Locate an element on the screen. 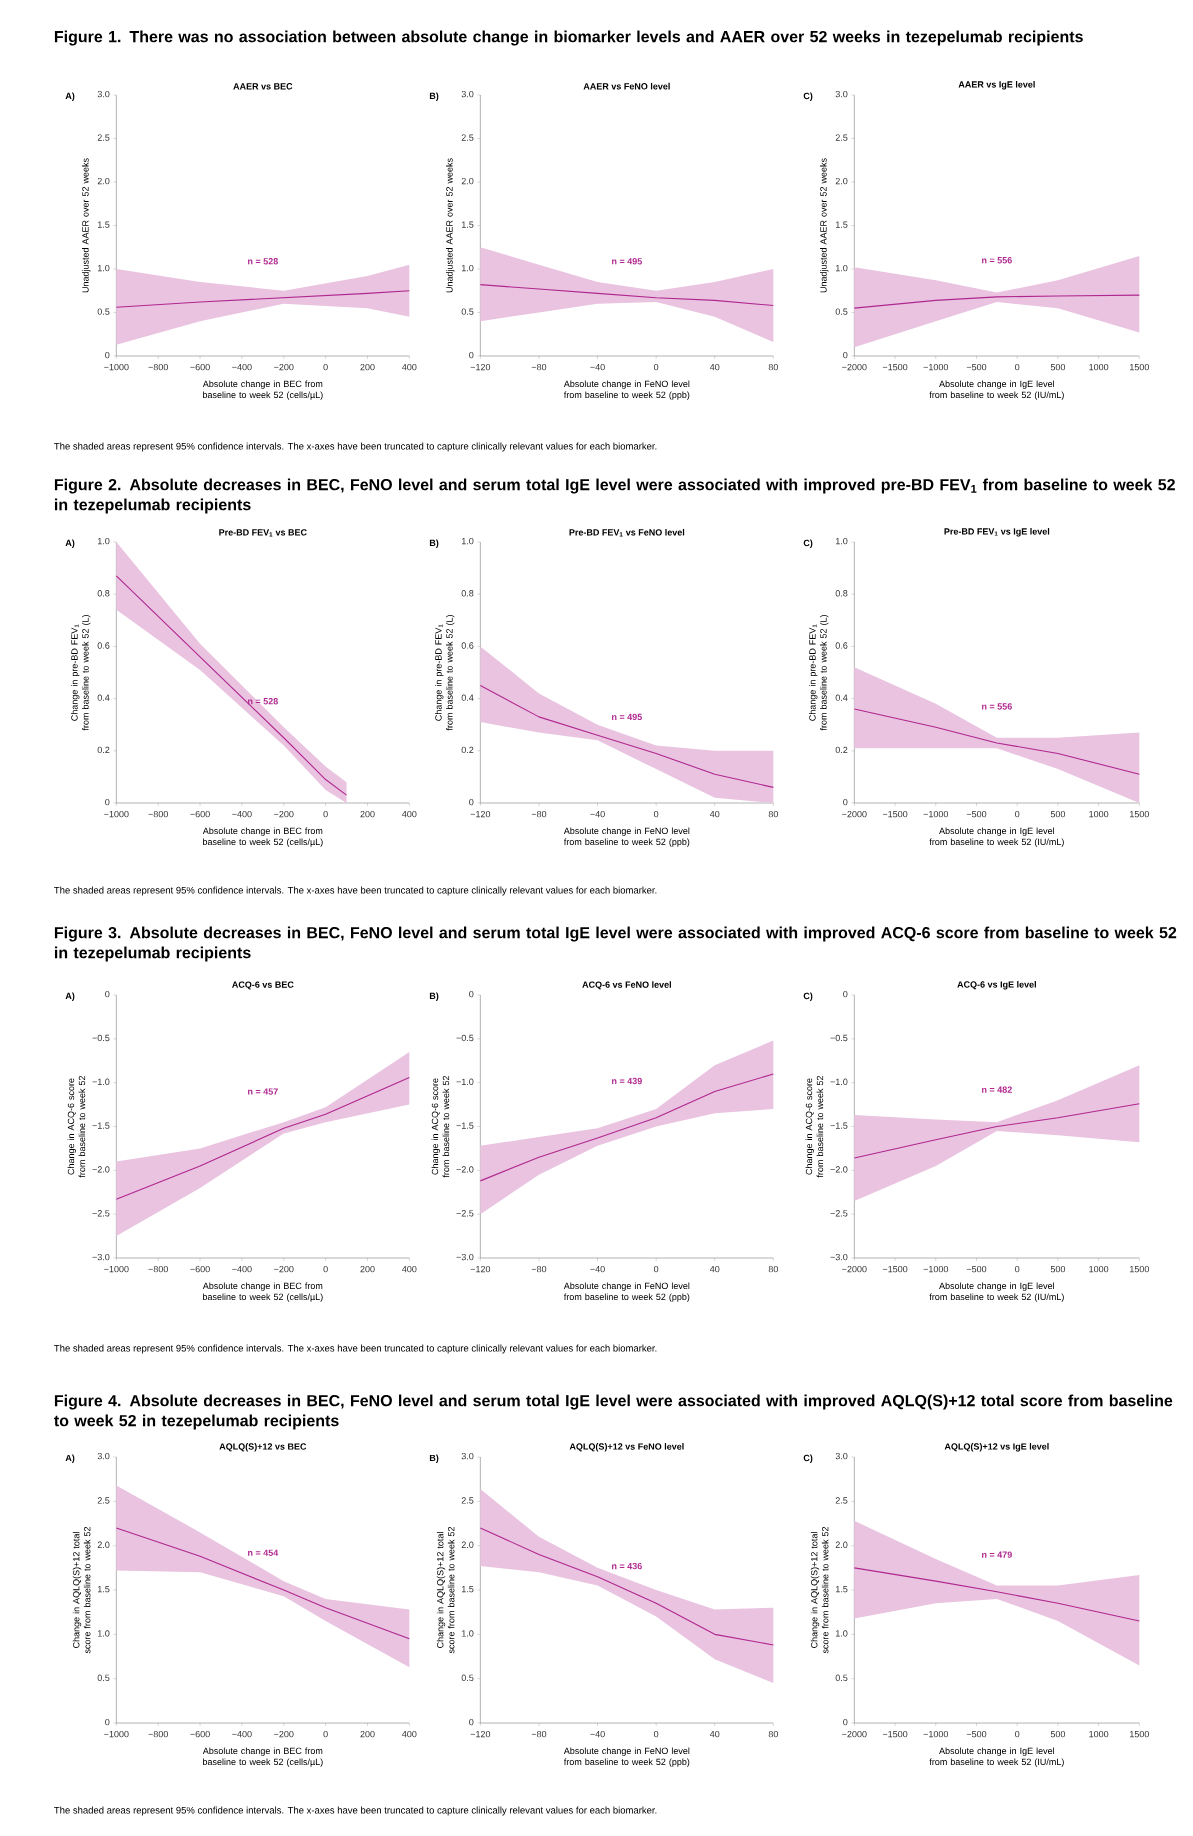 The height and width of the screenshot is (1836, 1193). annotation: n = 528 is located at coordinates (262, 701).